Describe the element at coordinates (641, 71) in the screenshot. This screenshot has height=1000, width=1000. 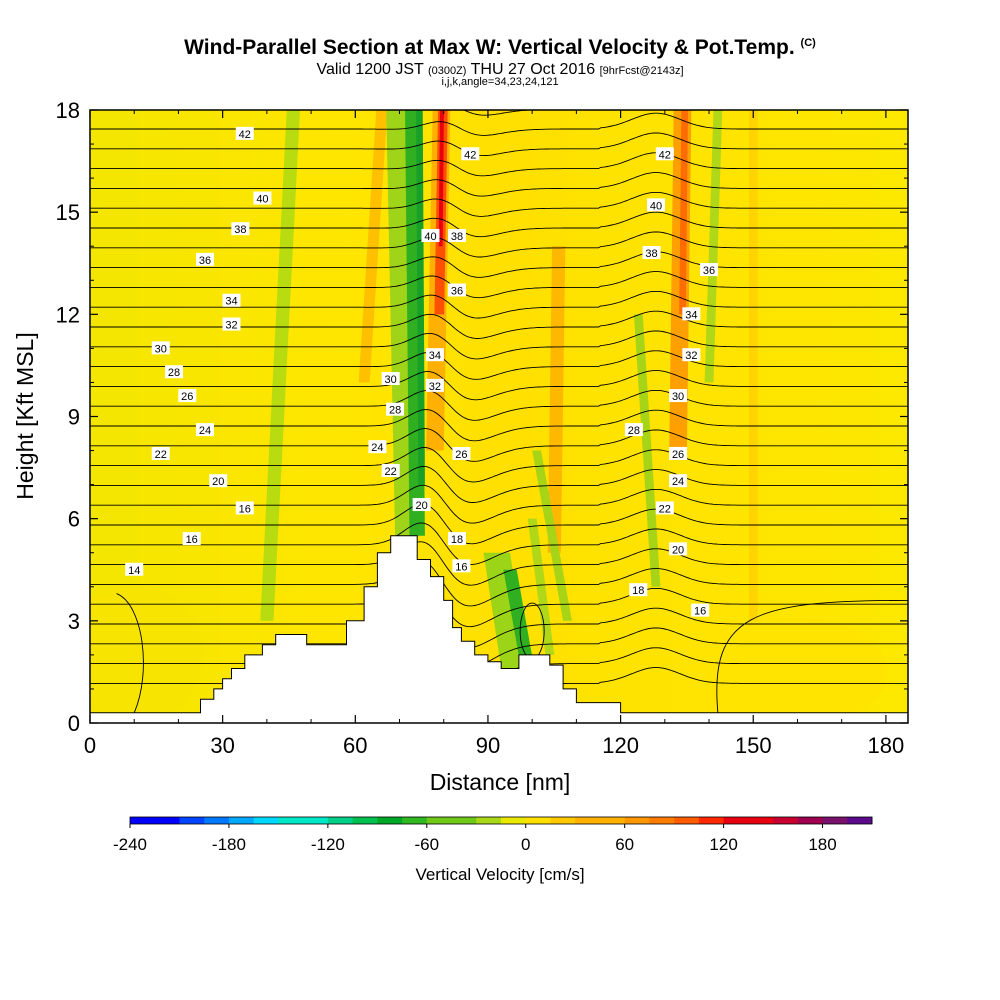
I see `forecast-info: [9hrFcst@2143z]` at that location.